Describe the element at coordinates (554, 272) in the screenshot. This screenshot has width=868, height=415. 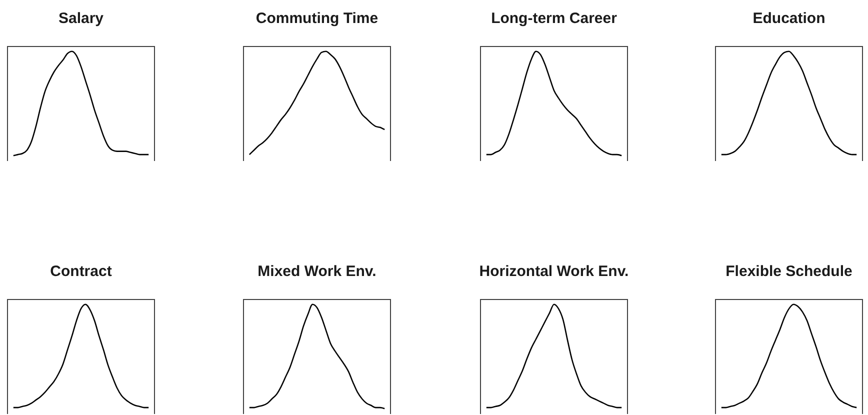
I see `chart-title: Horizontal Work Env.` at that location.